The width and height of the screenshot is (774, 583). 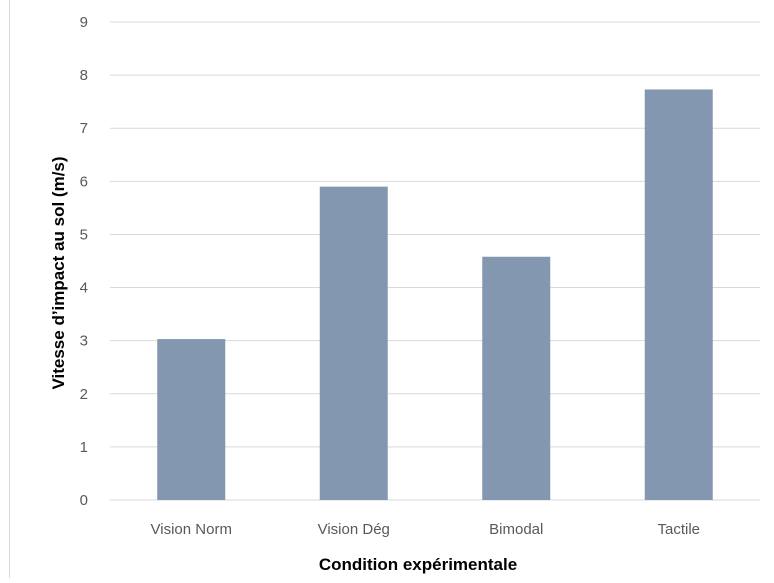 What do you see at coordinates (84, 288) in the screenshot?
I see `y-tick-label: 4` at bounding box center [84, 288].